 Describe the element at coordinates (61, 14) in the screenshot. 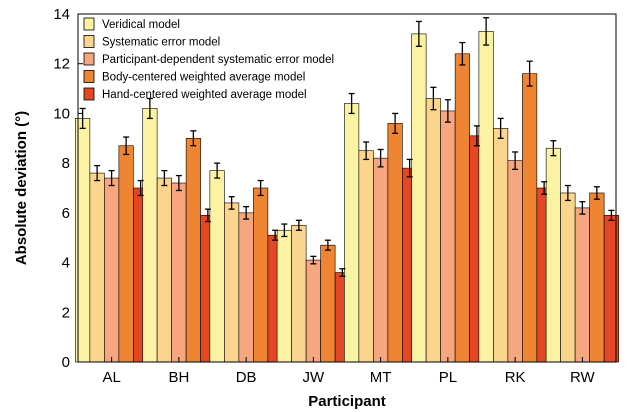

I see `y-tick-label: 14` at that location.